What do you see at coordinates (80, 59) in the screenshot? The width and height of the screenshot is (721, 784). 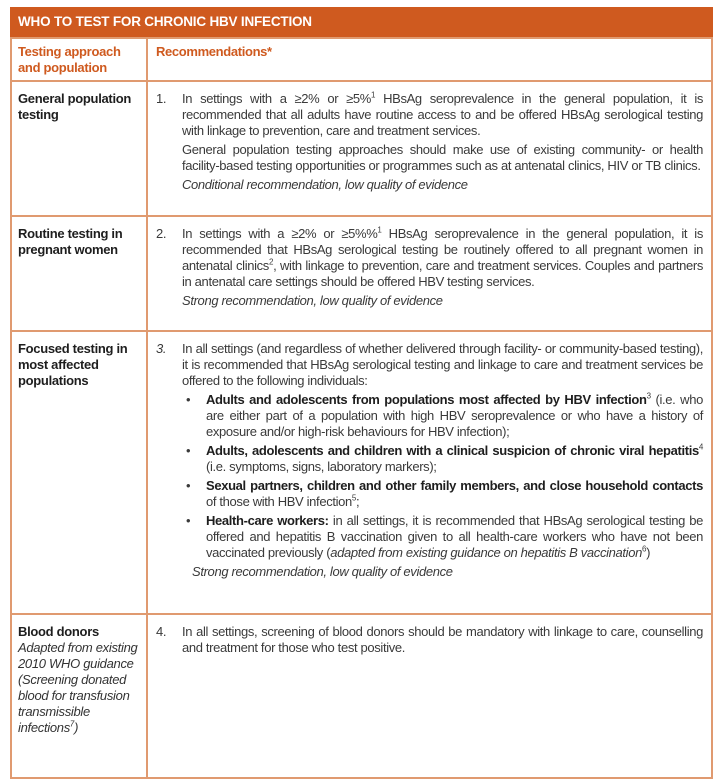 I see `column-header-population: Testing approach and population` at bounding box center [80, 59].